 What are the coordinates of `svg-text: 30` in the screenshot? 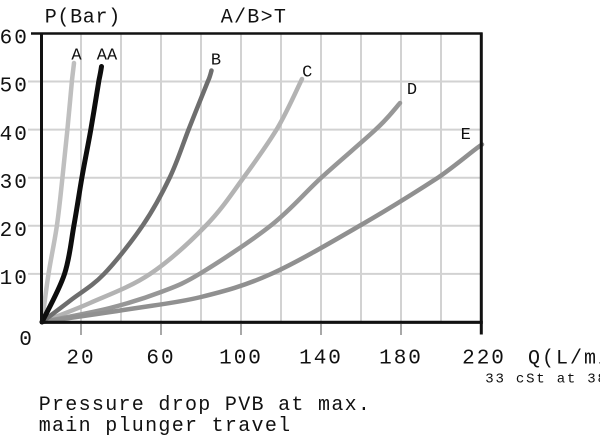 It's located at (14, 183).